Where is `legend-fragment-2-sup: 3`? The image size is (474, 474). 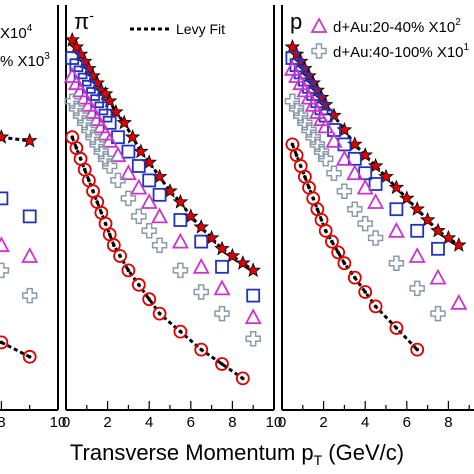
legend-fragment-2-sup: 3 is located at coordinates (47, 56).